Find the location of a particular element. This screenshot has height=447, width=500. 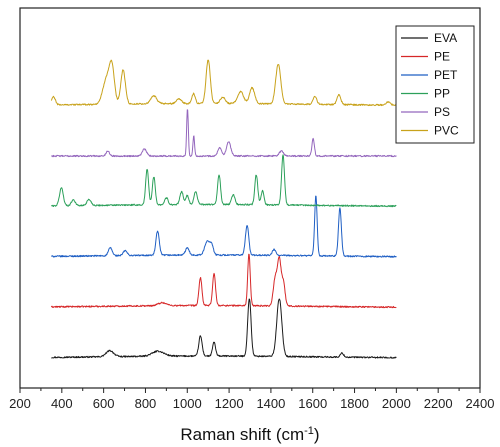

x-tick-label-800: 800 is located at coordinates (146, 403).